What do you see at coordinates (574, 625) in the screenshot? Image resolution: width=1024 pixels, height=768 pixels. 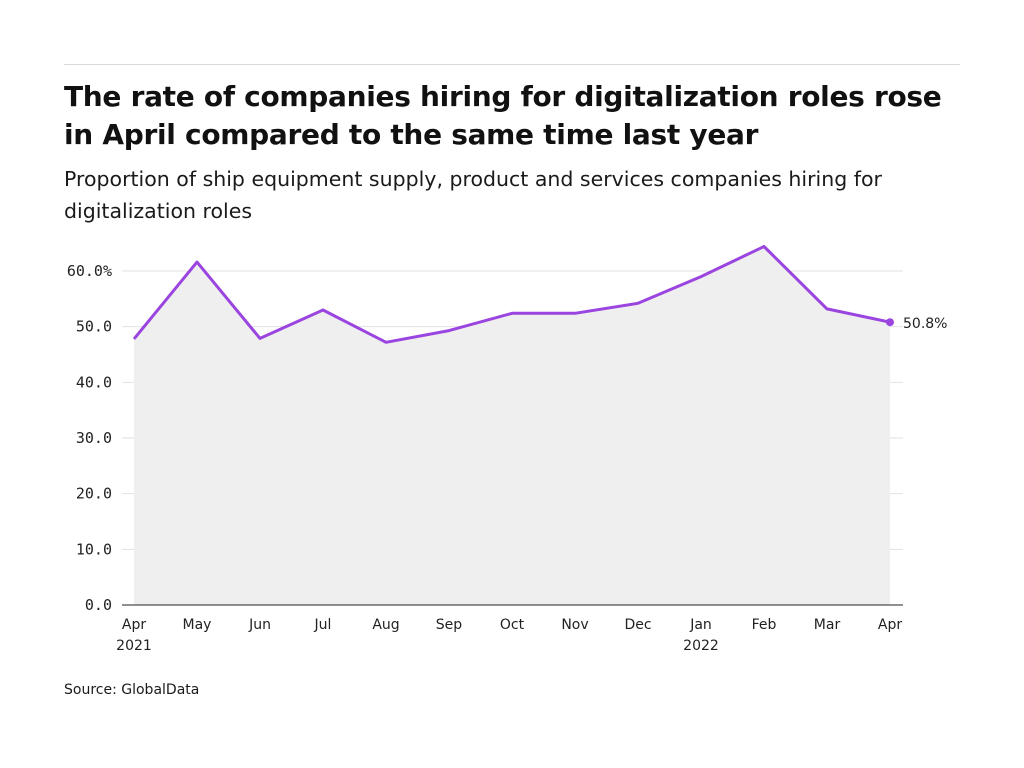 I see `x-tick-label: Nov` at bounding box center [574, 625].